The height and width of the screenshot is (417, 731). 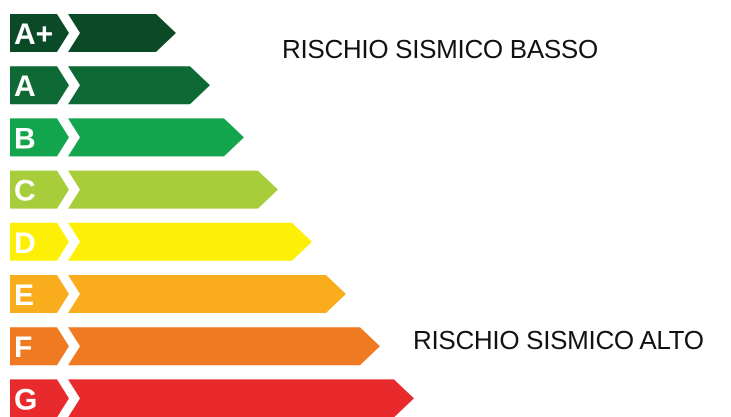 I want to click on class-row: A+, so click(x=93, y=33).